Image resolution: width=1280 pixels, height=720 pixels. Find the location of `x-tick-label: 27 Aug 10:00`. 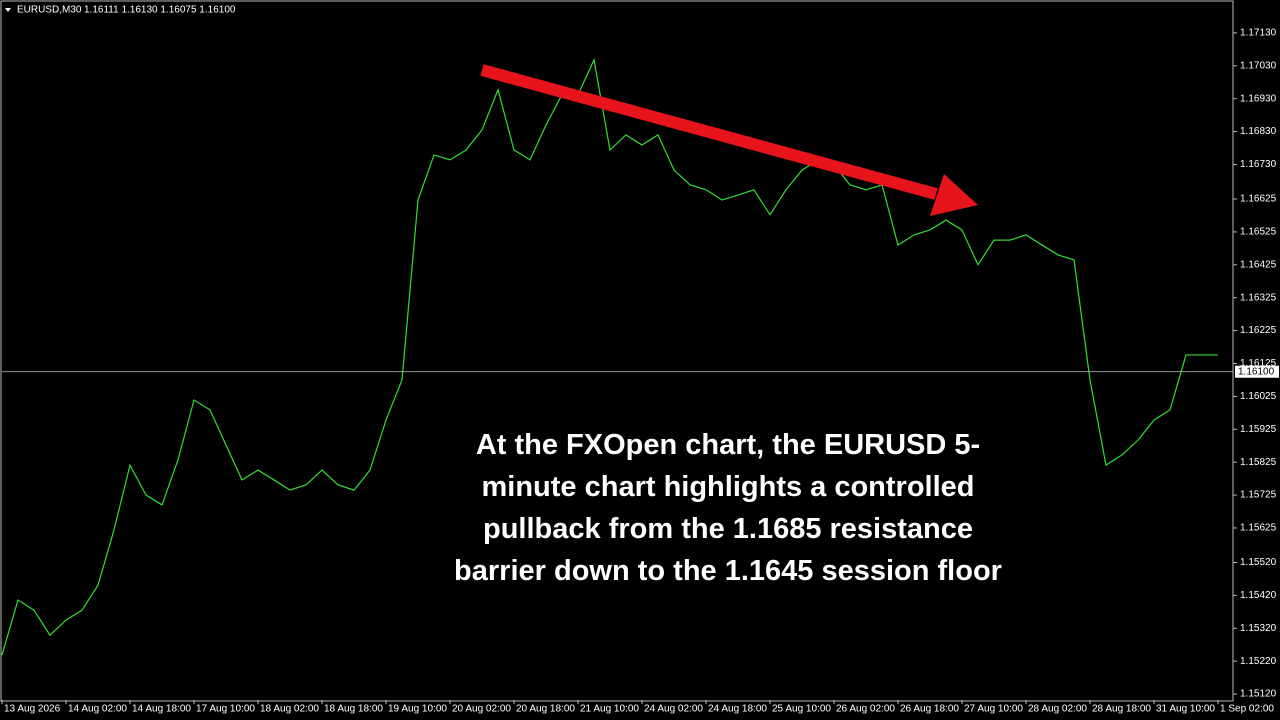

x-tick-label: 27 Aug 10:00 is located at coordinates (993, 709).